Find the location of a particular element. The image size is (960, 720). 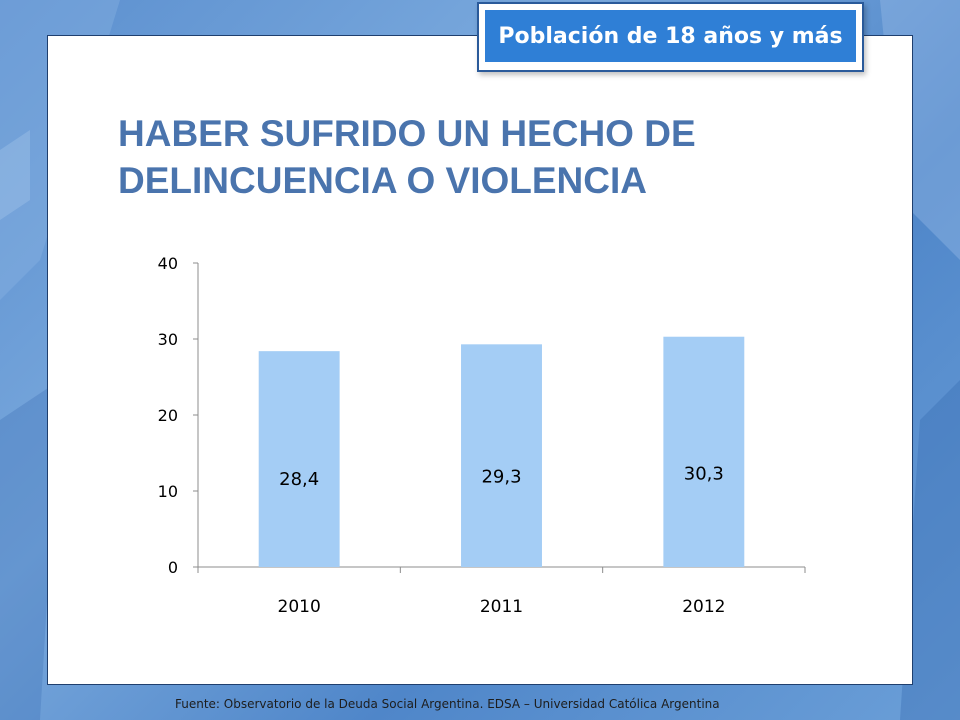

x-tick-label-2012: 2012 is located at coordinates (703, 607).